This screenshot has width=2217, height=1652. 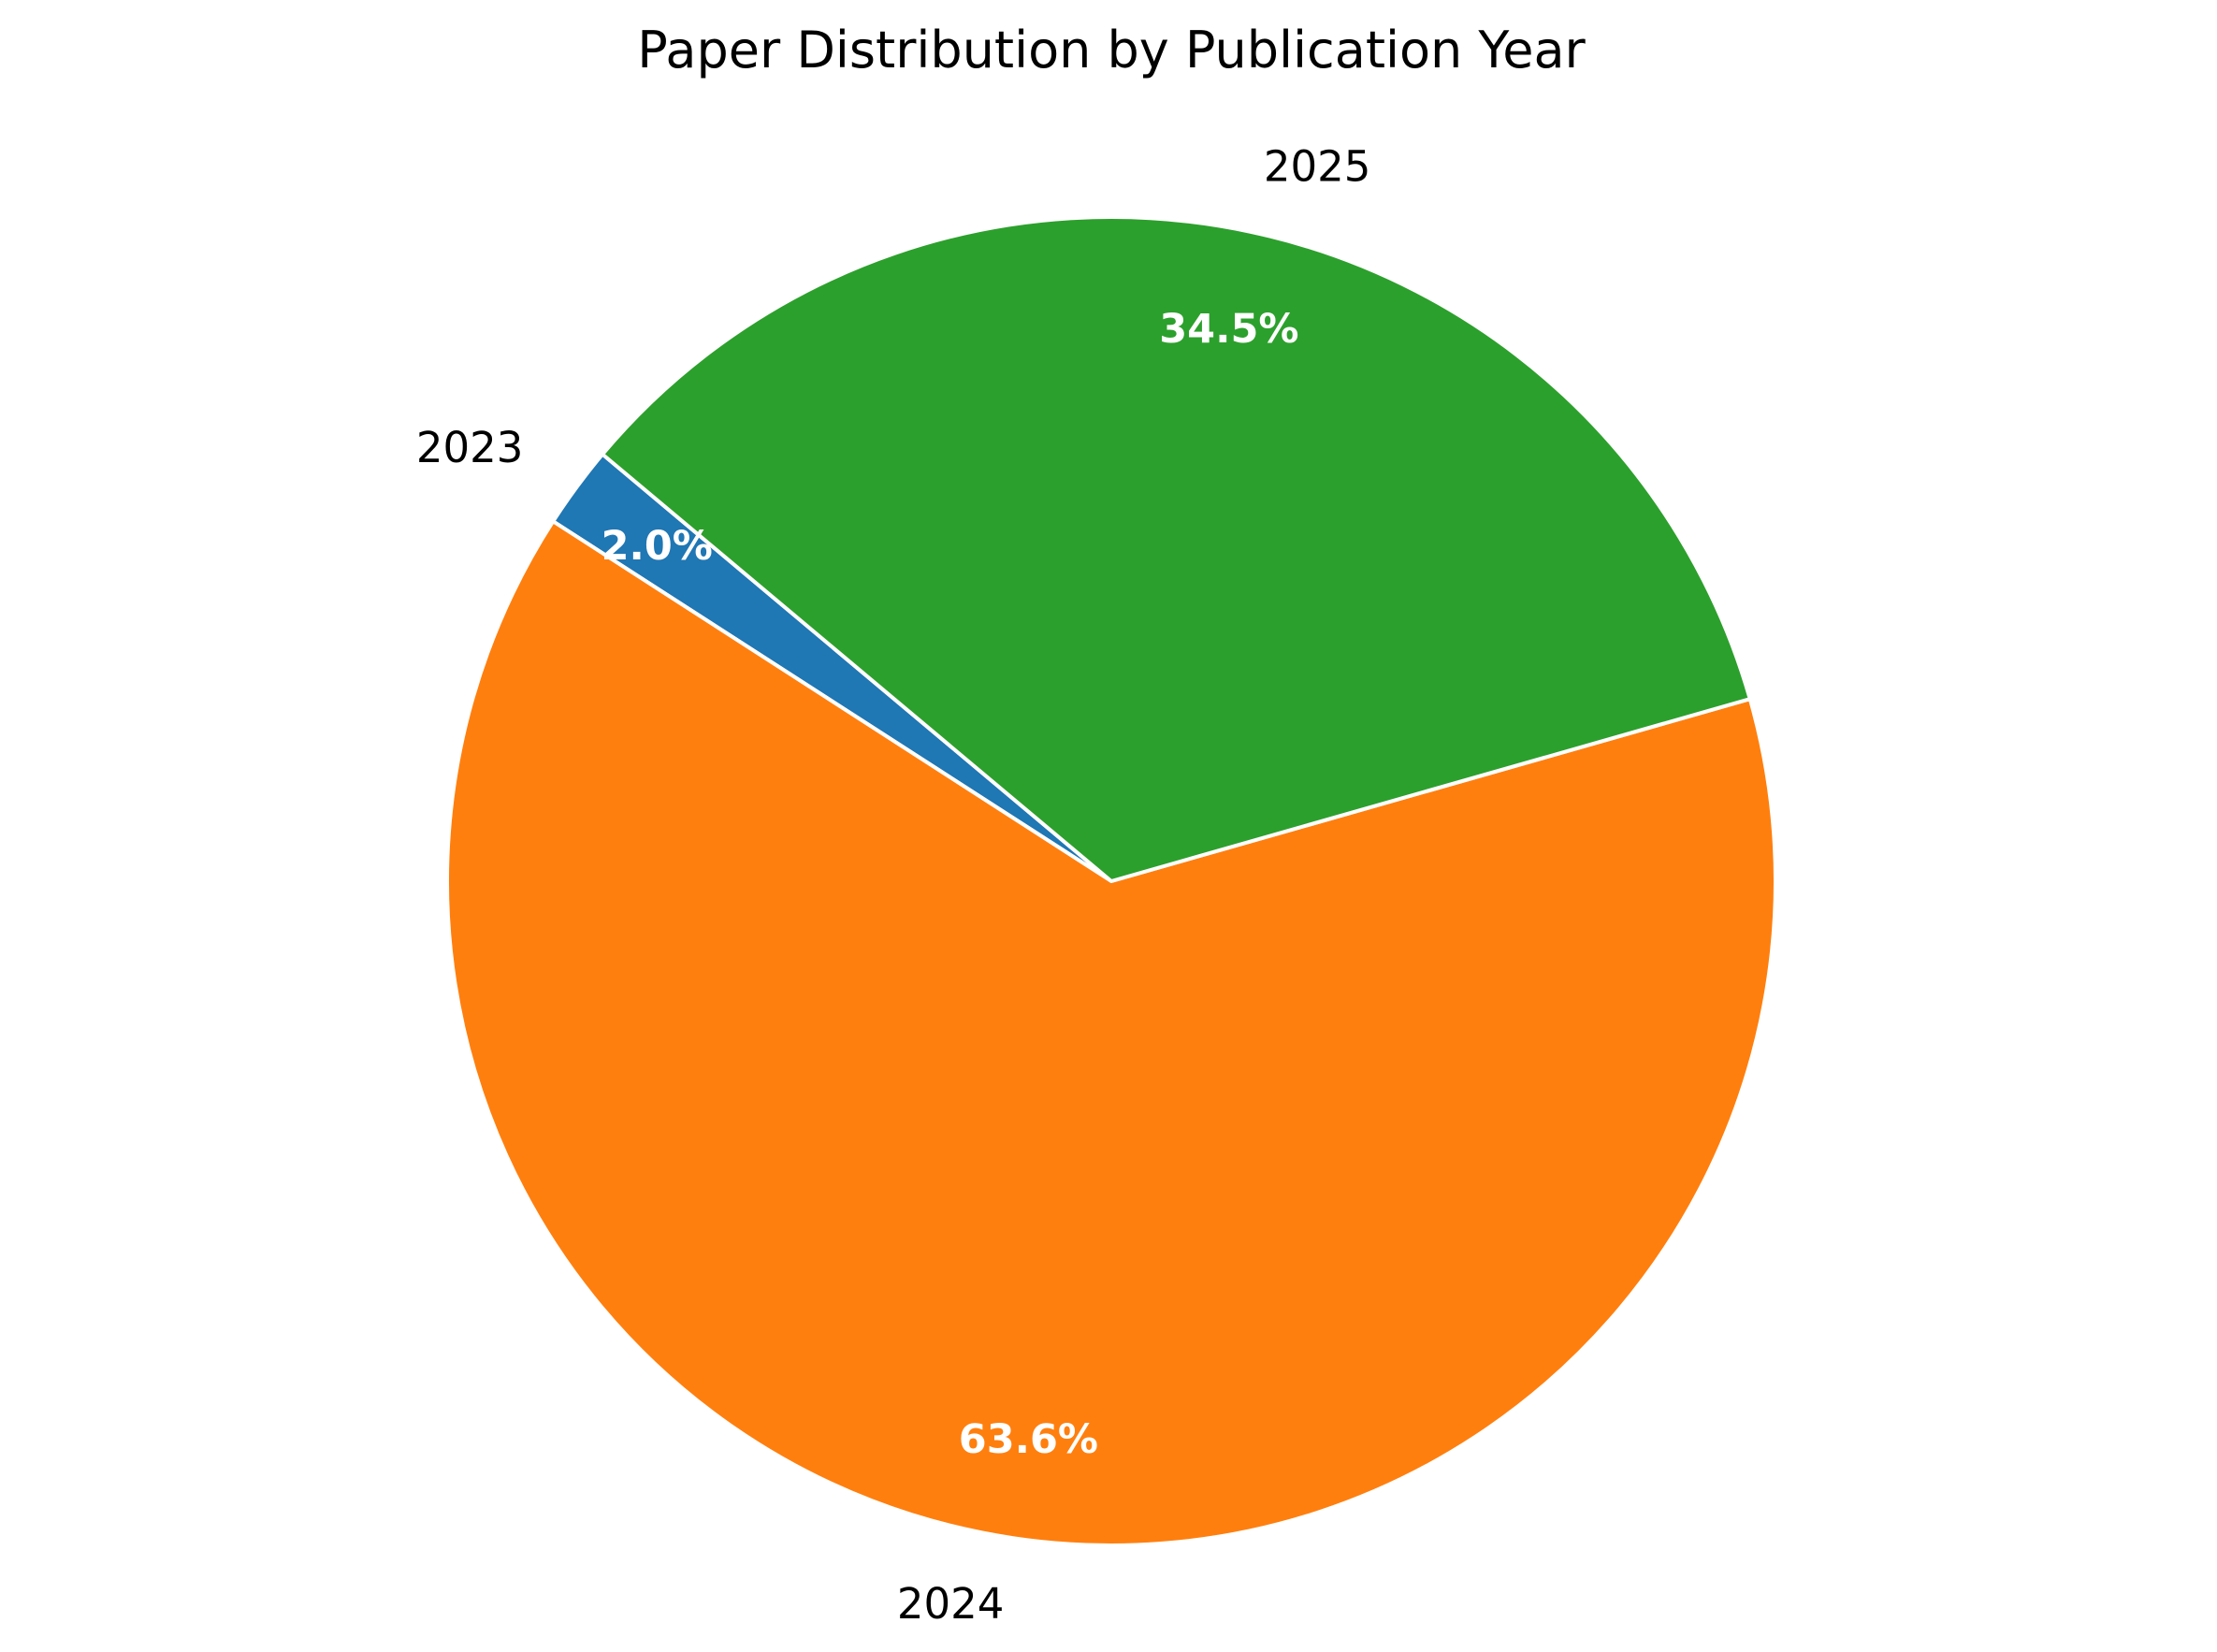 What do you see at coordinates (657, 546) in the screenshot?
I see `pie-value-label-2023: 2.0%` at bounding box center [657, 546].